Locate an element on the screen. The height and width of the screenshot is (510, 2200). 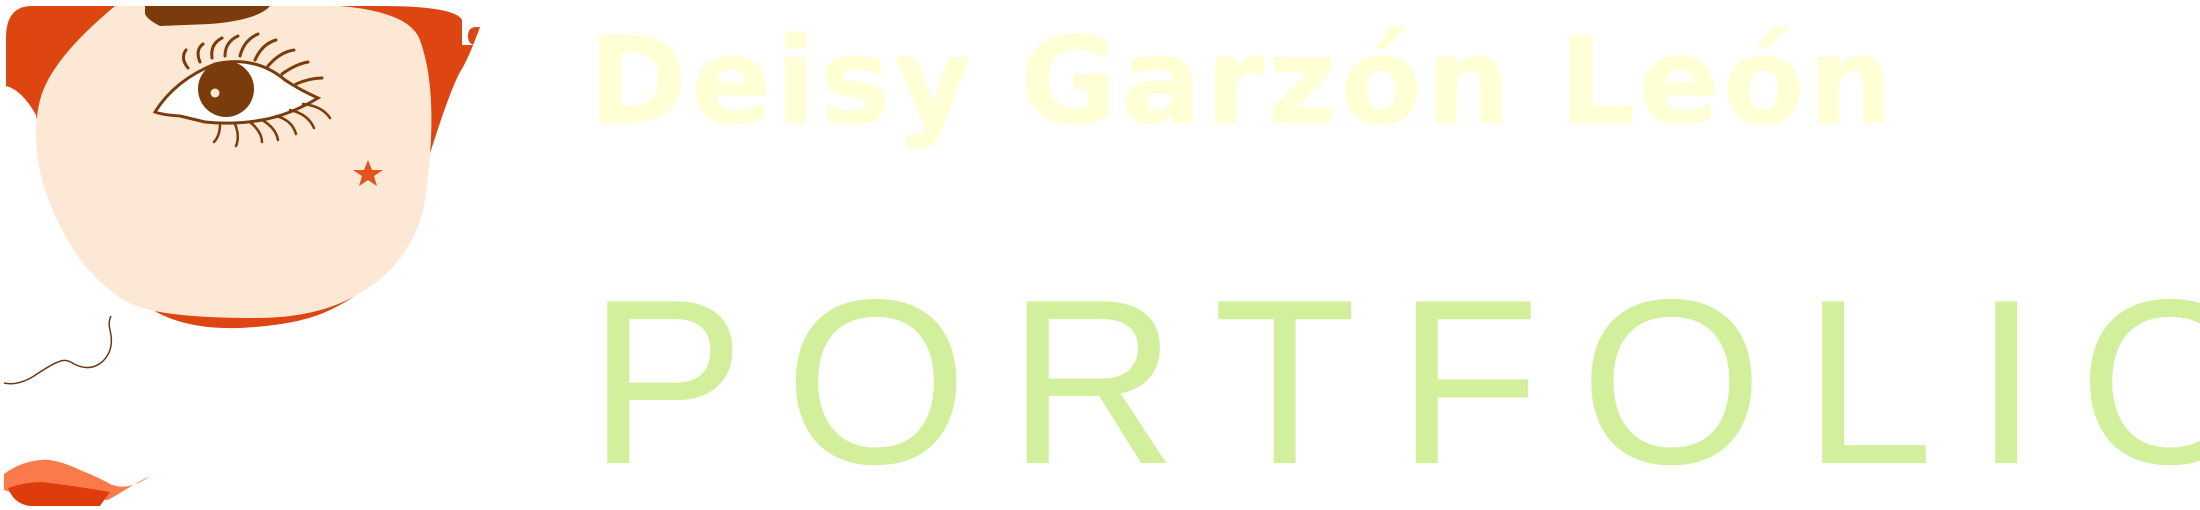
eye-icon is located at coordinates (242, 90).